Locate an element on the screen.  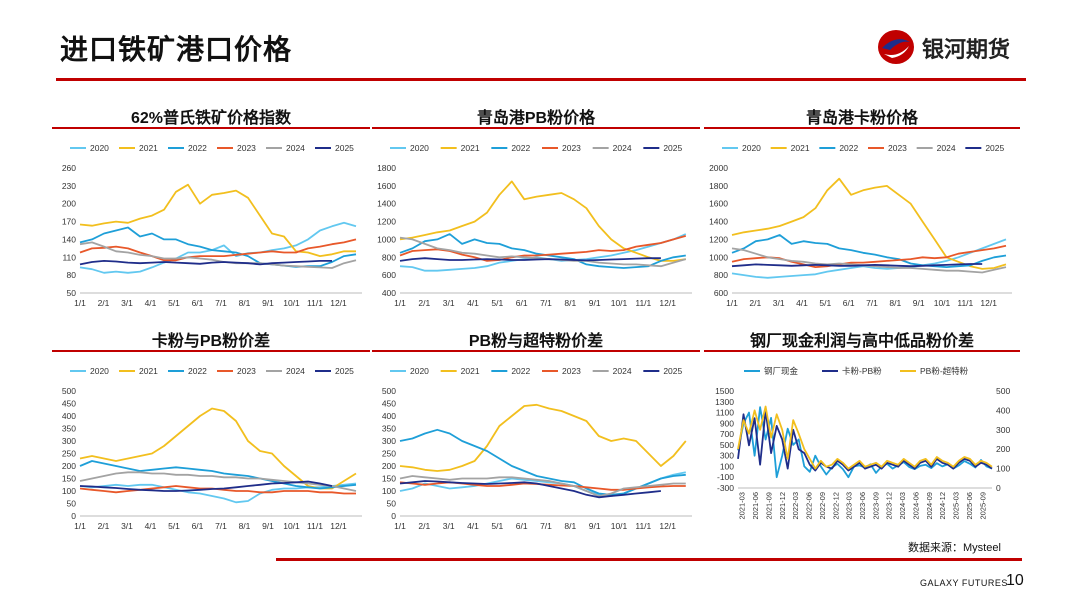
y-tick-label: 700 is located at coordinates (727, 434).